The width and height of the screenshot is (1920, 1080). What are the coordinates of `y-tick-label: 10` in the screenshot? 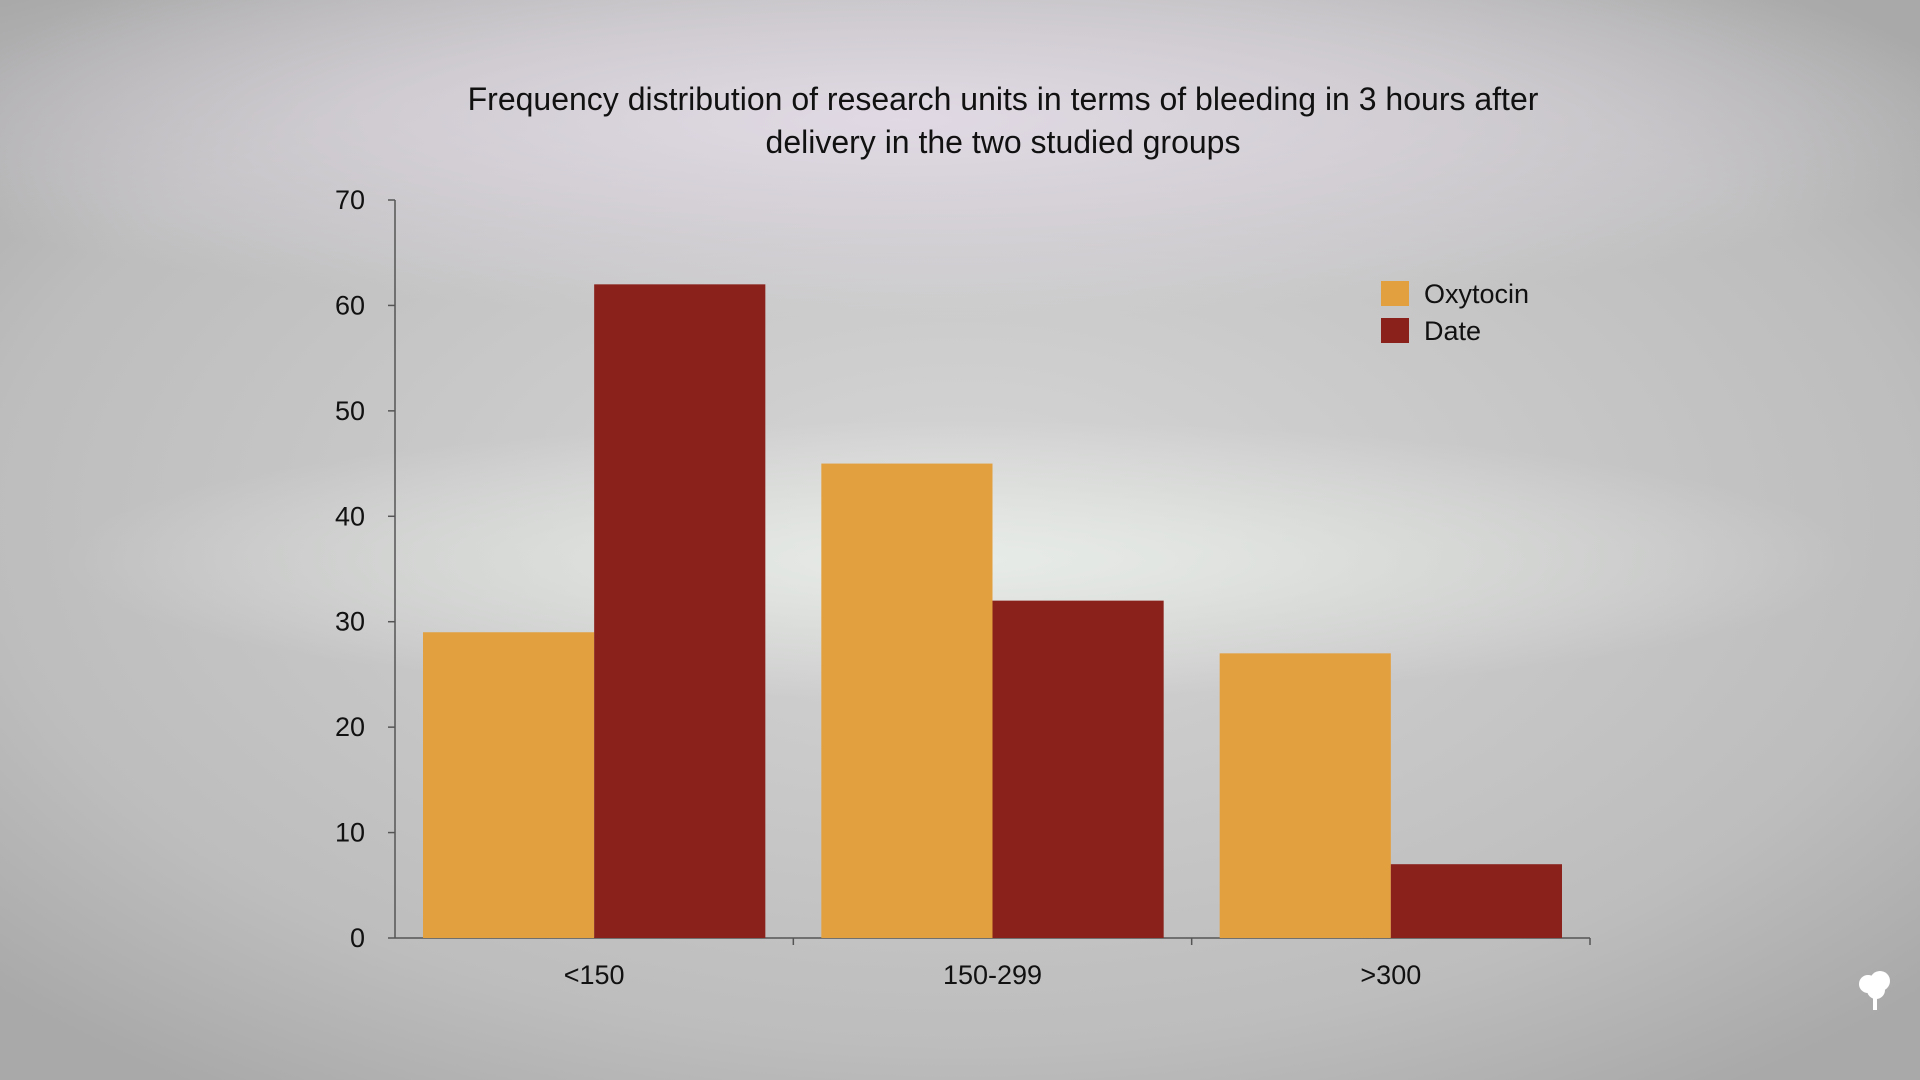 It's located at (350, 833).